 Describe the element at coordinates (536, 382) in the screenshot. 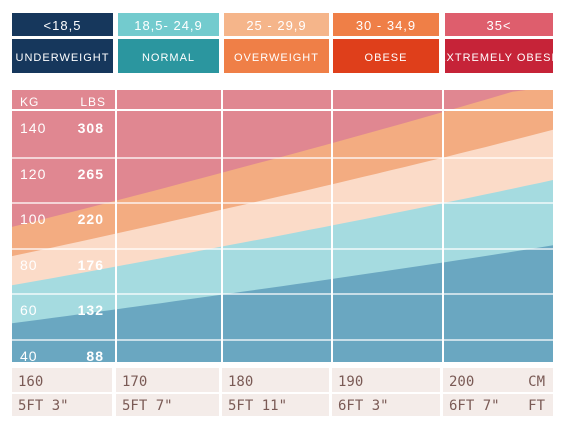

I see `x-unit-cm: CM` at that location.